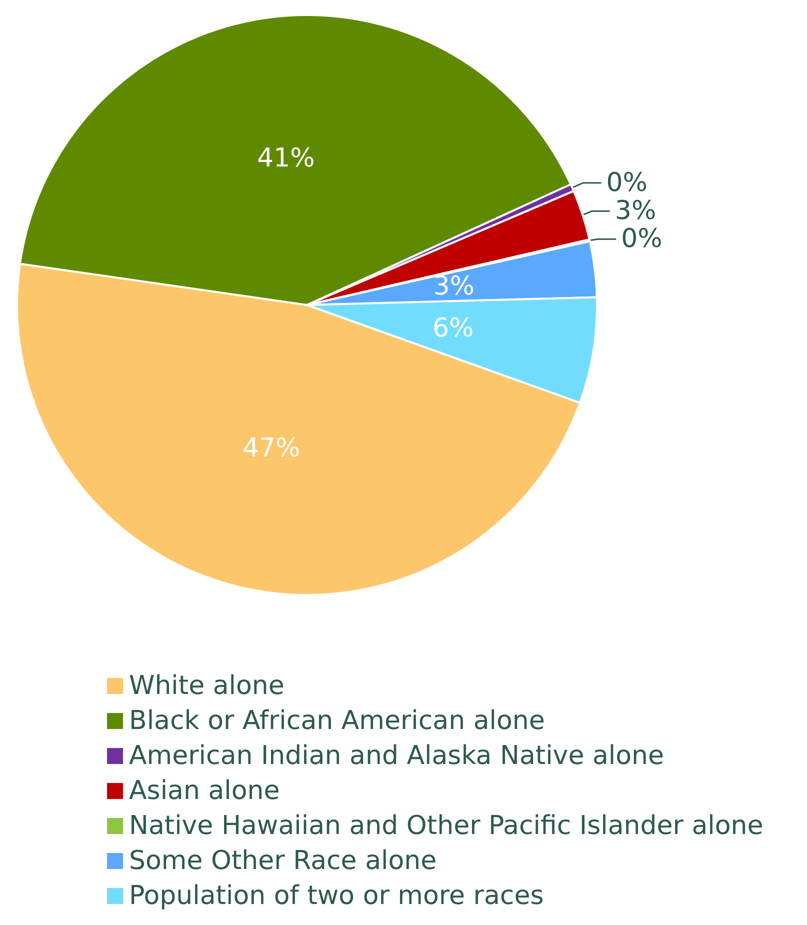 The width and height of the screenshot is (807, 925). Describe the element at coordinates (271, 449) in the screenshot. I see `data-label: 47%` at that location.